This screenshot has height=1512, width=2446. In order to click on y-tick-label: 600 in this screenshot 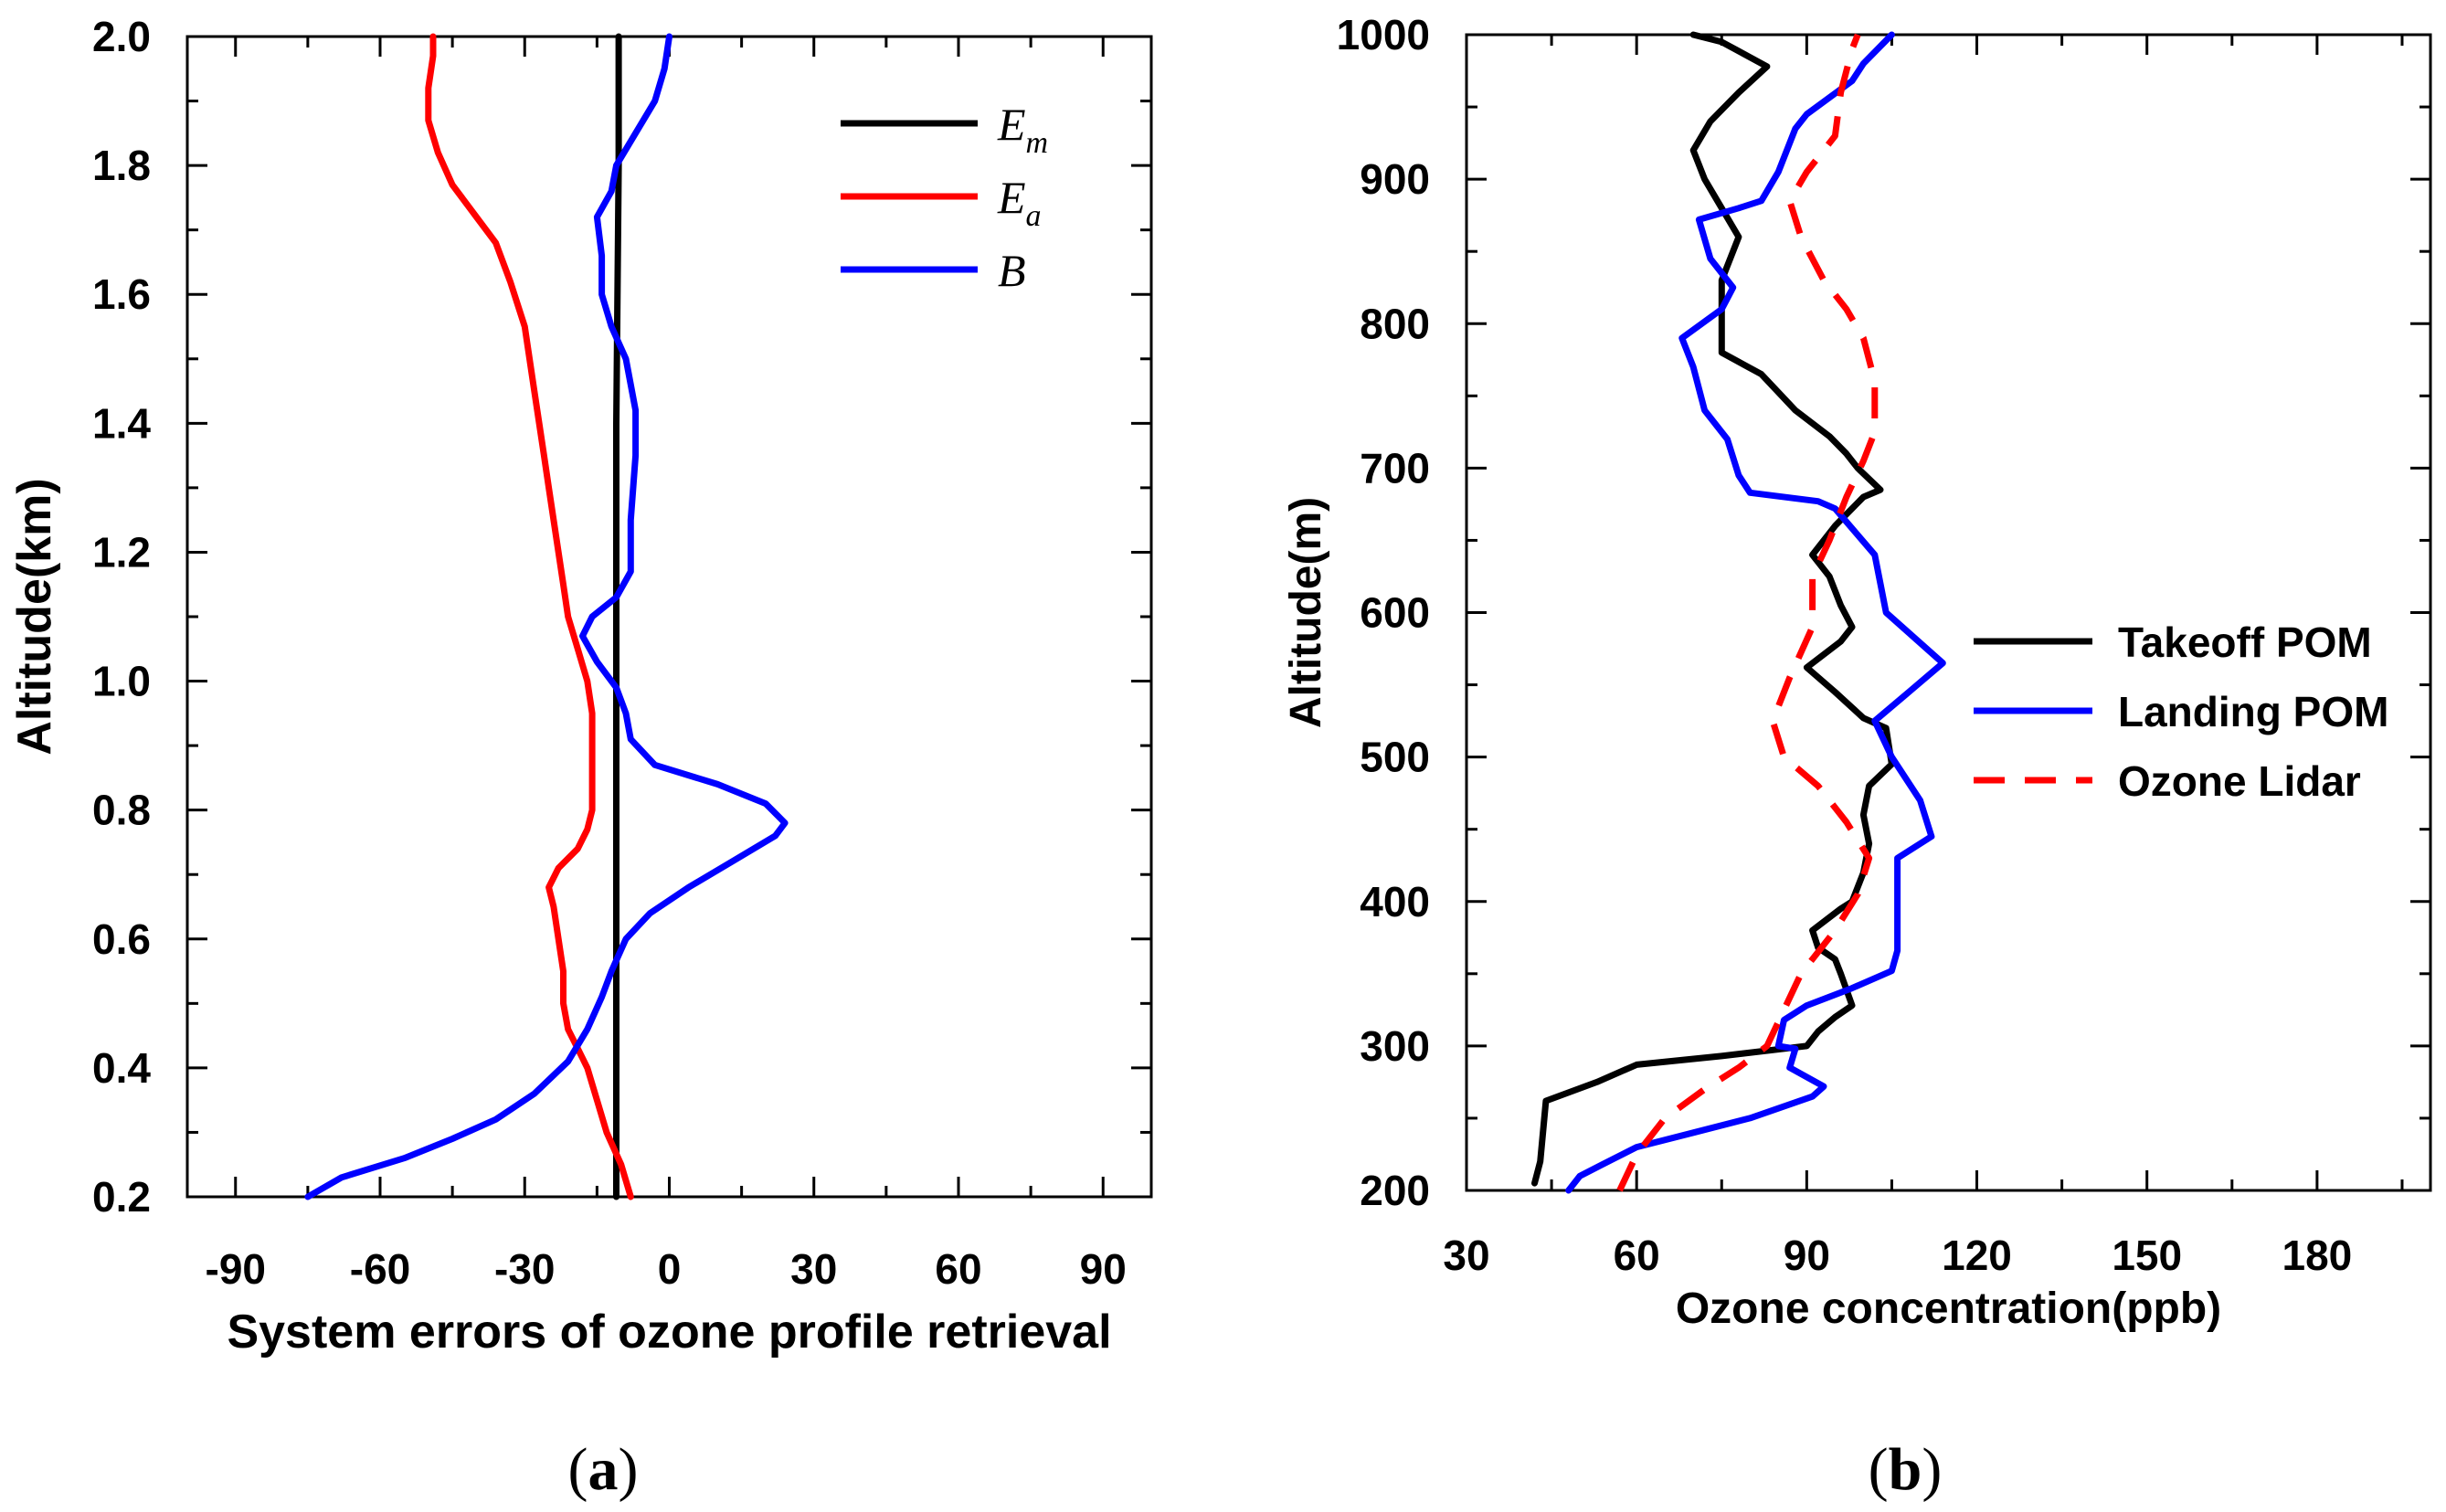, I will do `click(1395, 613)`.